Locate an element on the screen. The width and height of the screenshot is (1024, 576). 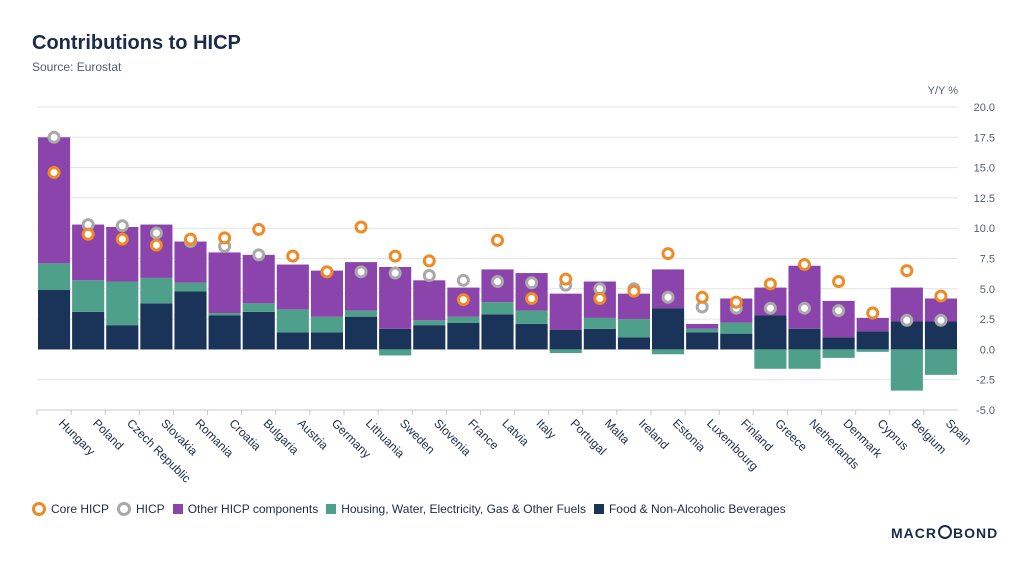
legend-item-hicp: HICP is located at coordinates (141, 509).